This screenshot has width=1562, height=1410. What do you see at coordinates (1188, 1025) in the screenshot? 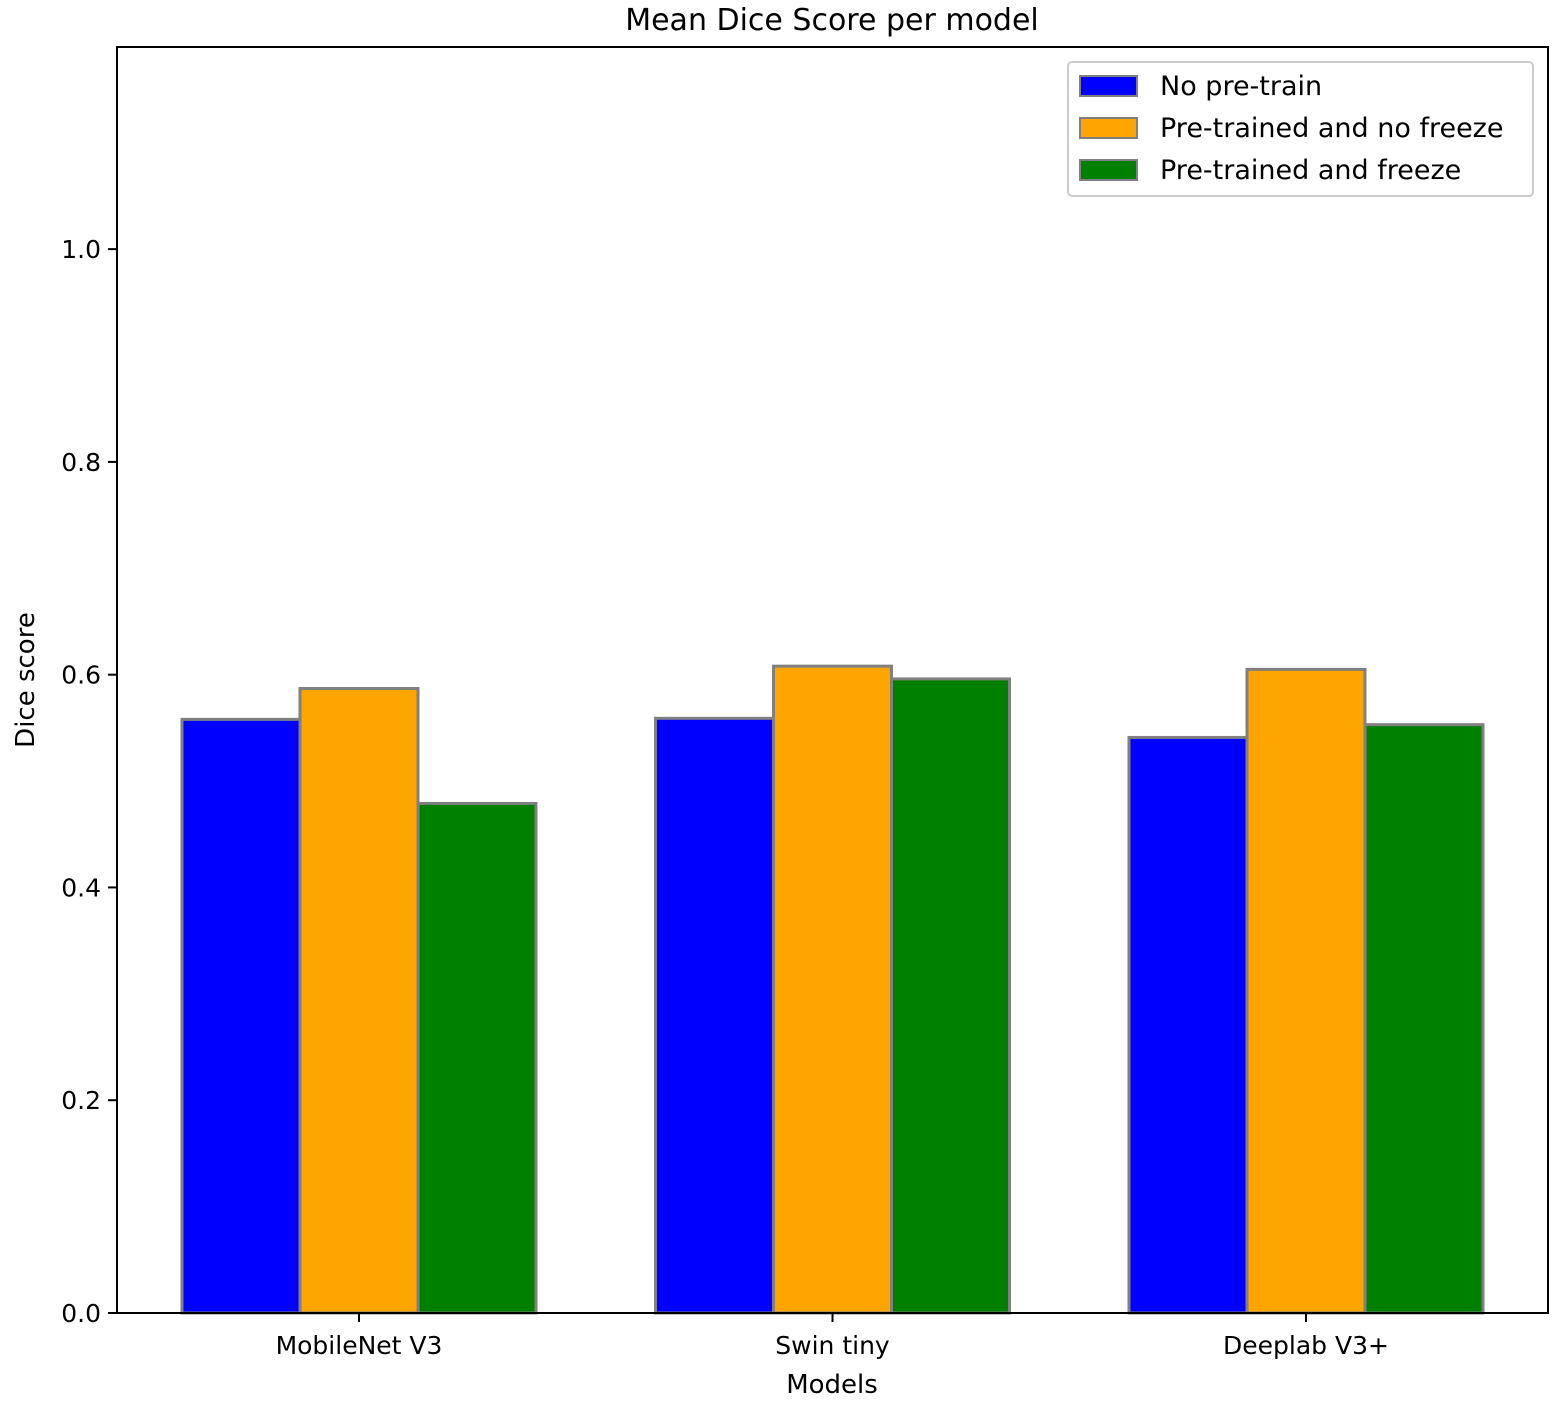
I see `bar-deeplab-v3--series-1` at bounding box center [1188, 1025].